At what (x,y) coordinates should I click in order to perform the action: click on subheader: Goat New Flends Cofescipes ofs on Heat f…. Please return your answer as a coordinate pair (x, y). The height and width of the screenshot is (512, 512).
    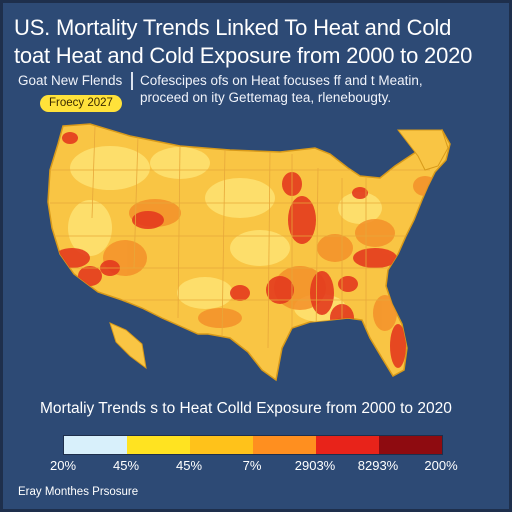
    Looking at the image, I should click on (258, 92).